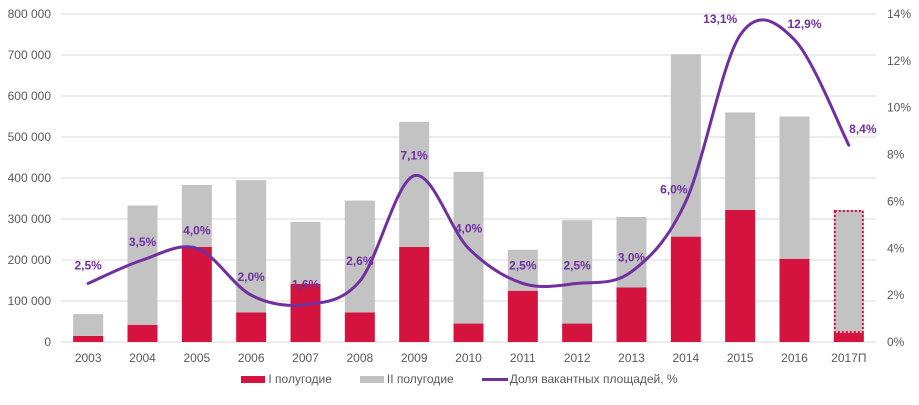  Describe the element at coordinates (359, 358) in the screenshot. I see `x-tick-label: 2008` at that location.